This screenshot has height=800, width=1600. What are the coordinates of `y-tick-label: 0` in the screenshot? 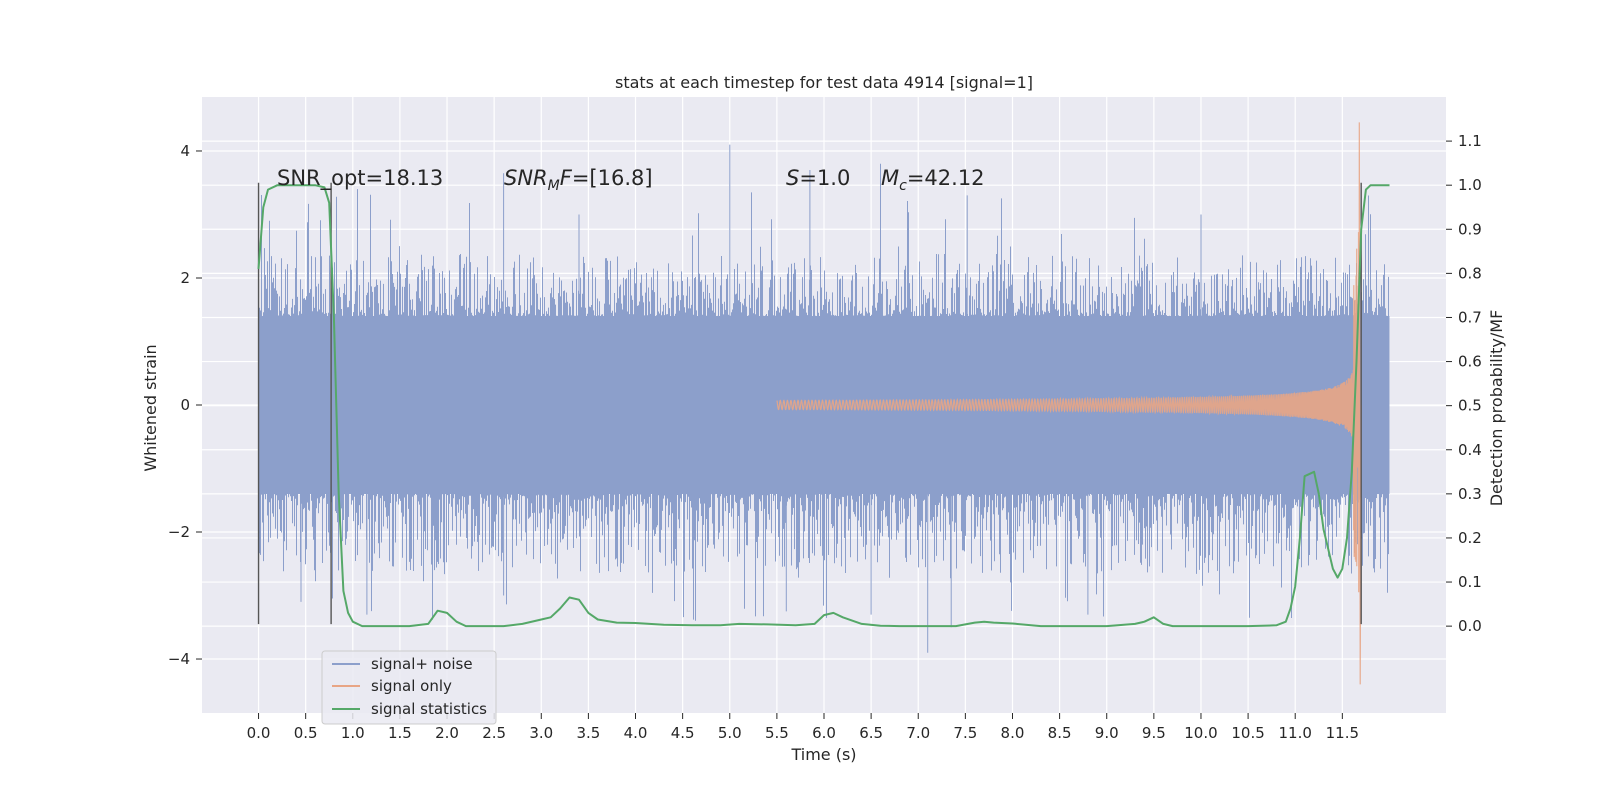 It's located at (185, 405).